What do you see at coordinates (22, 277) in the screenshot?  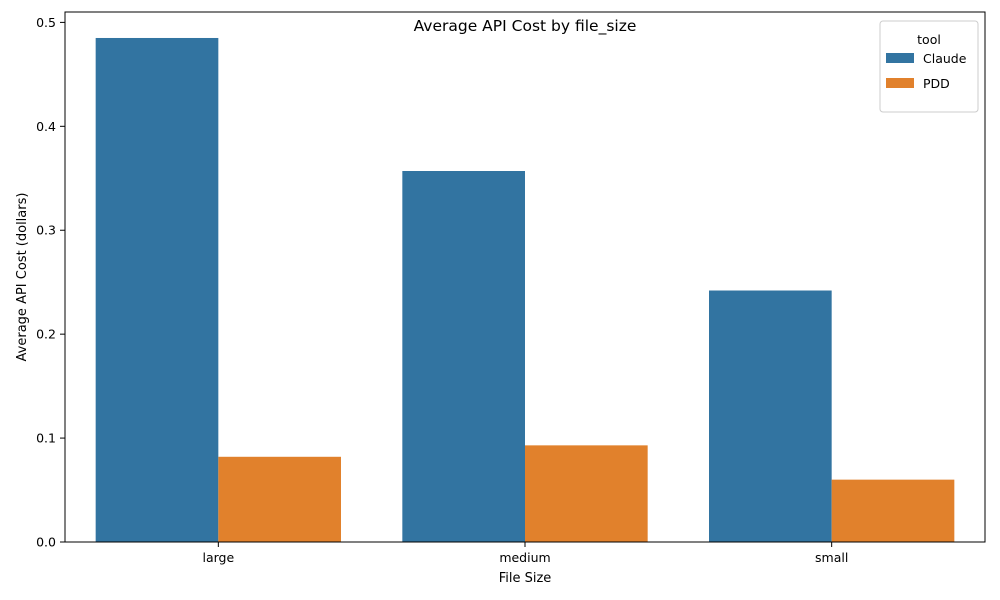 I see `y-axis-label: Average API Cost (dollars)` at bounding box center [22, 277].